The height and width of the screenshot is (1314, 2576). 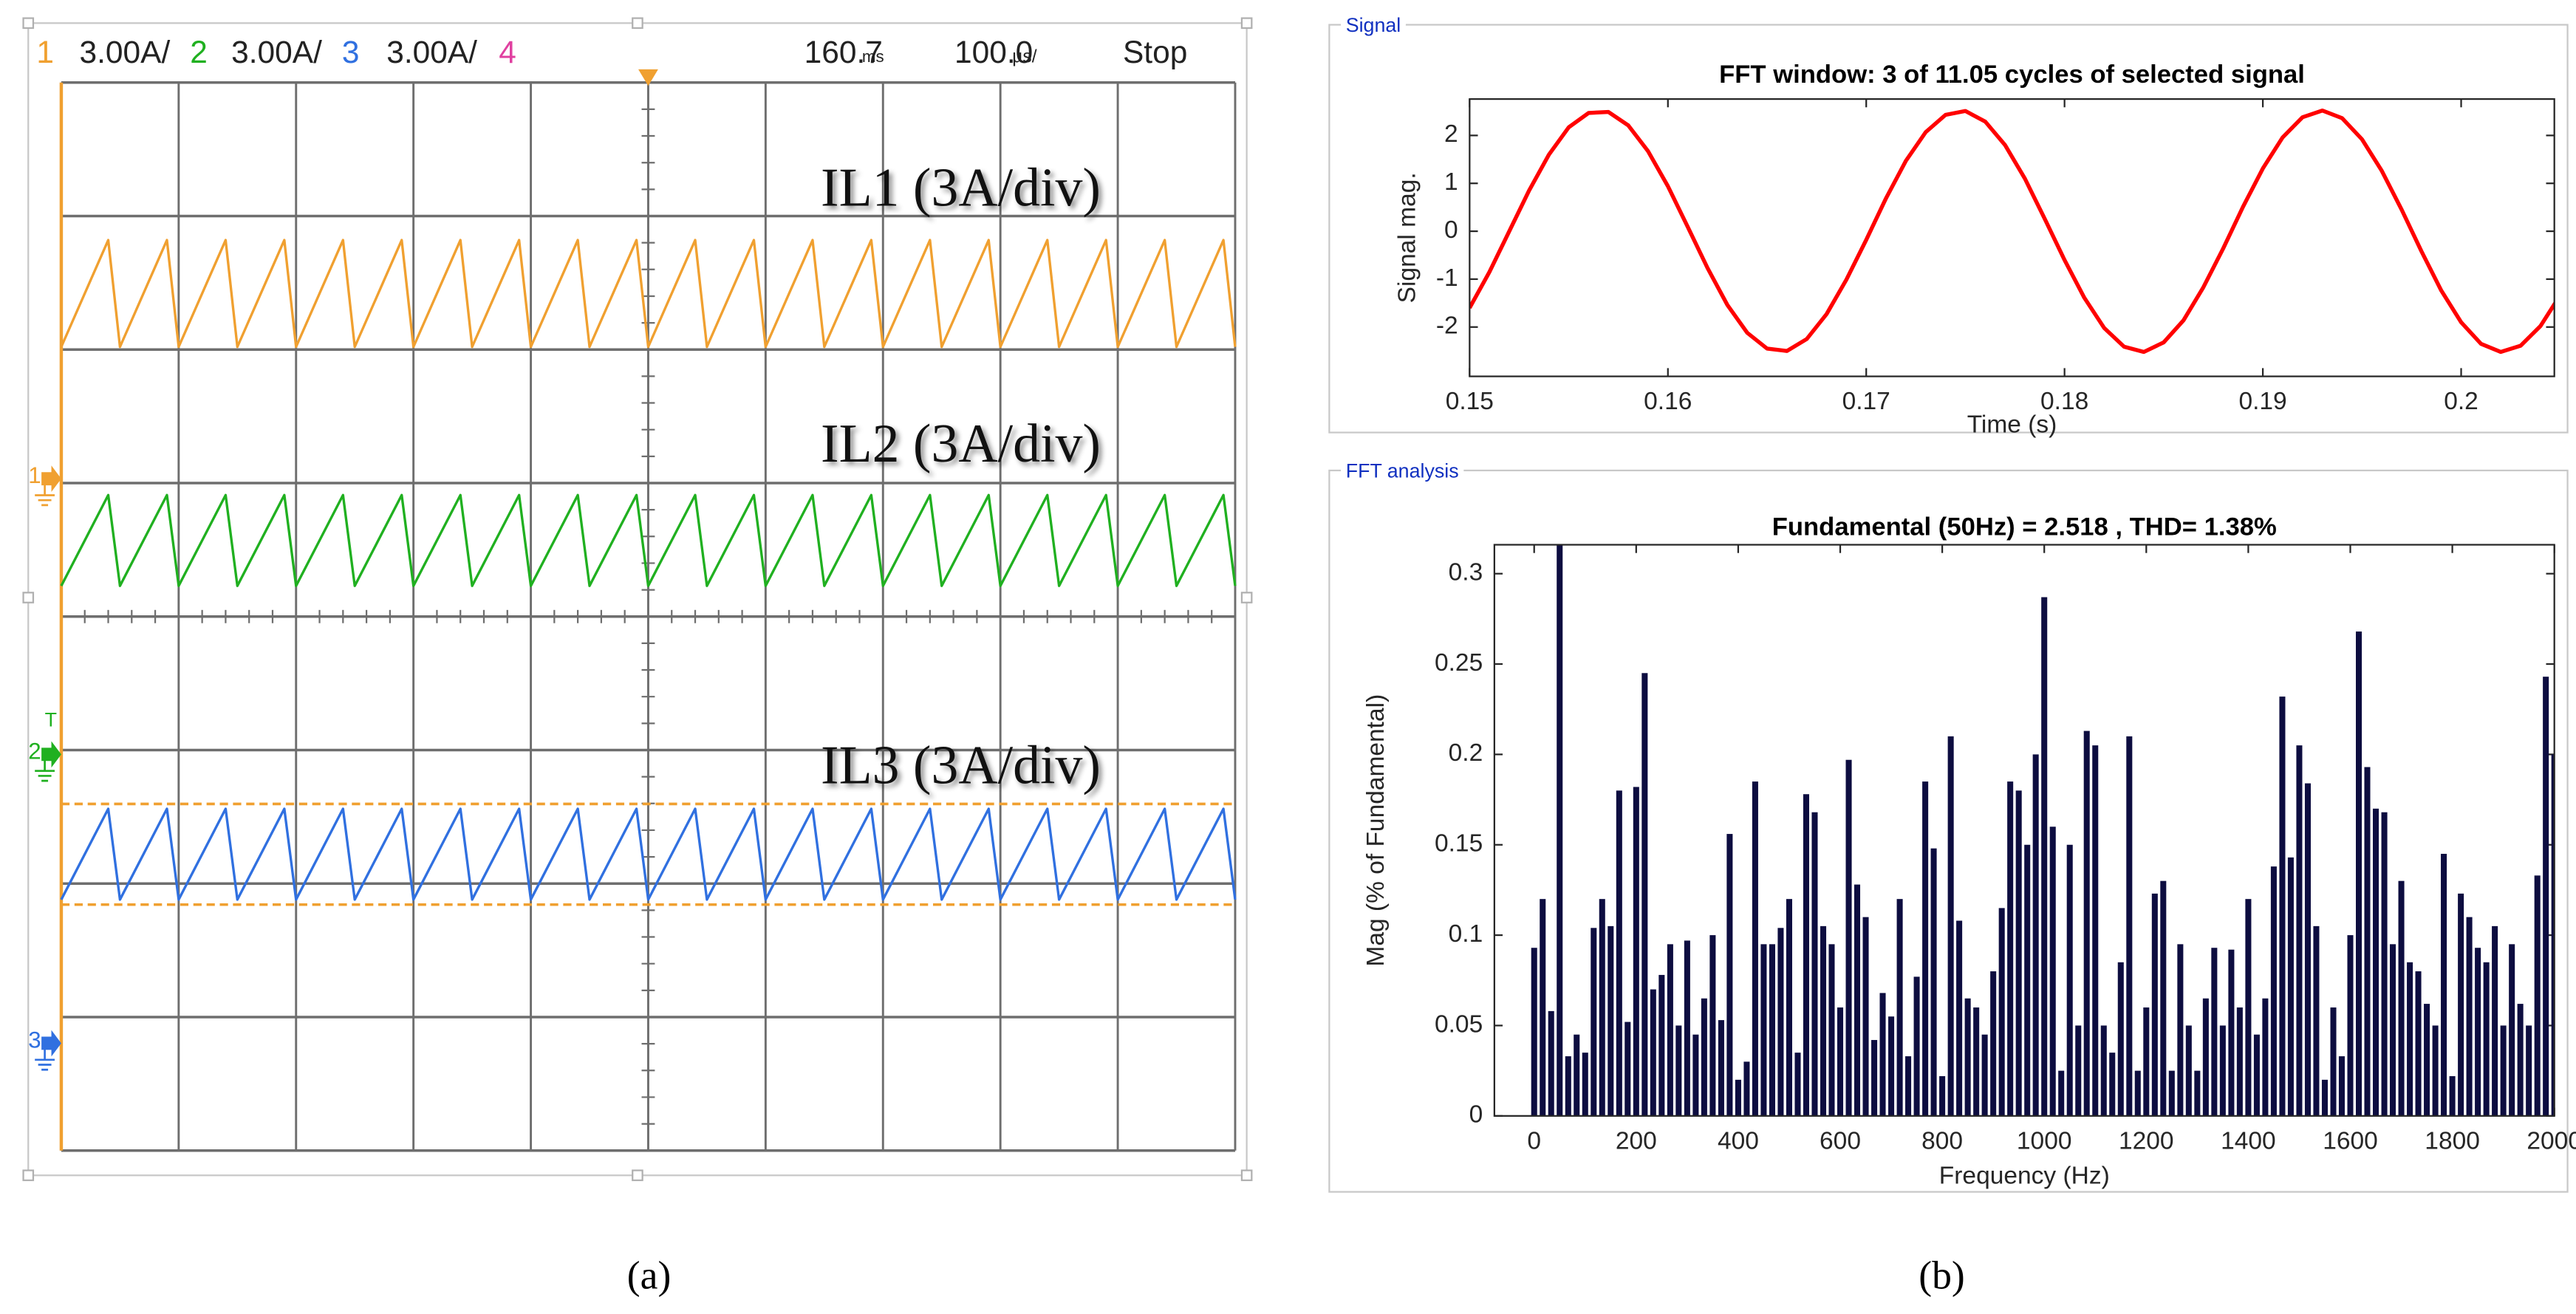 I want to click on y-tick-label: 0.2, so click(x=1466, y=753).